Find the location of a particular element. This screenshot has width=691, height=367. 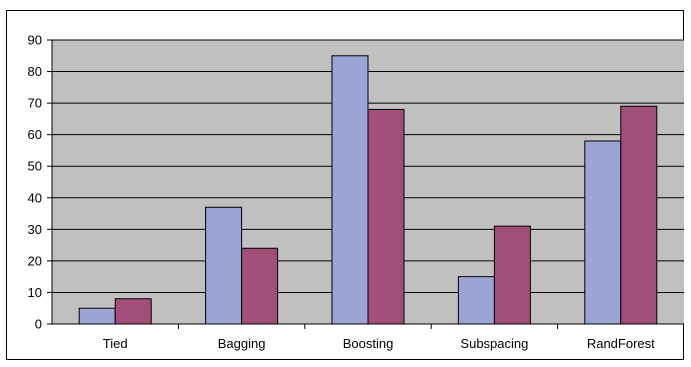

x-tick-label-subspacing: Subspacing is located at coordinates (494, 343).